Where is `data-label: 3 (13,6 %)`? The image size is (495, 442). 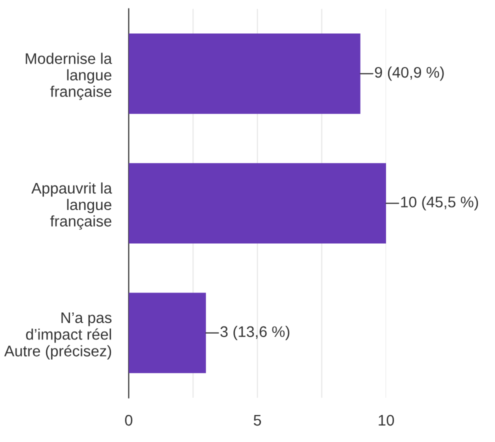 data-label: 3 (13,6 %) is located at coordinates (255, 333).